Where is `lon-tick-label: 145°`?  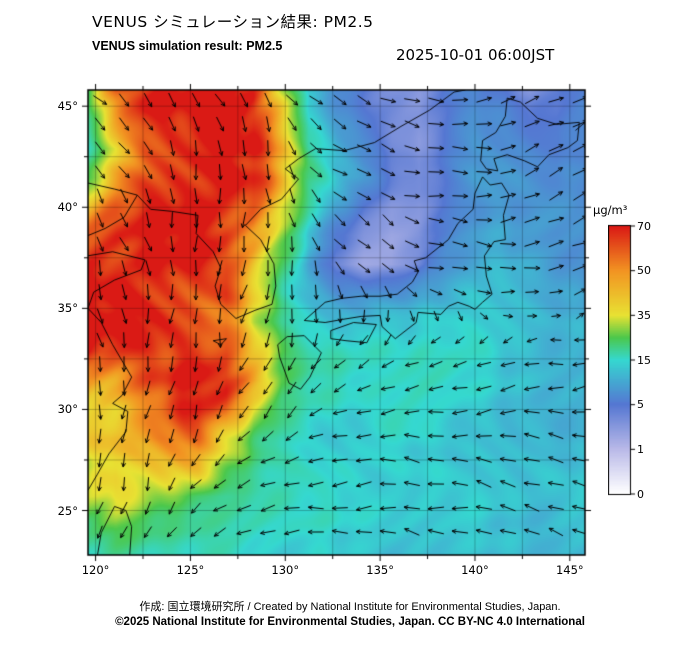 lon-tick-label: 145° is located at coordinates (569, 570).